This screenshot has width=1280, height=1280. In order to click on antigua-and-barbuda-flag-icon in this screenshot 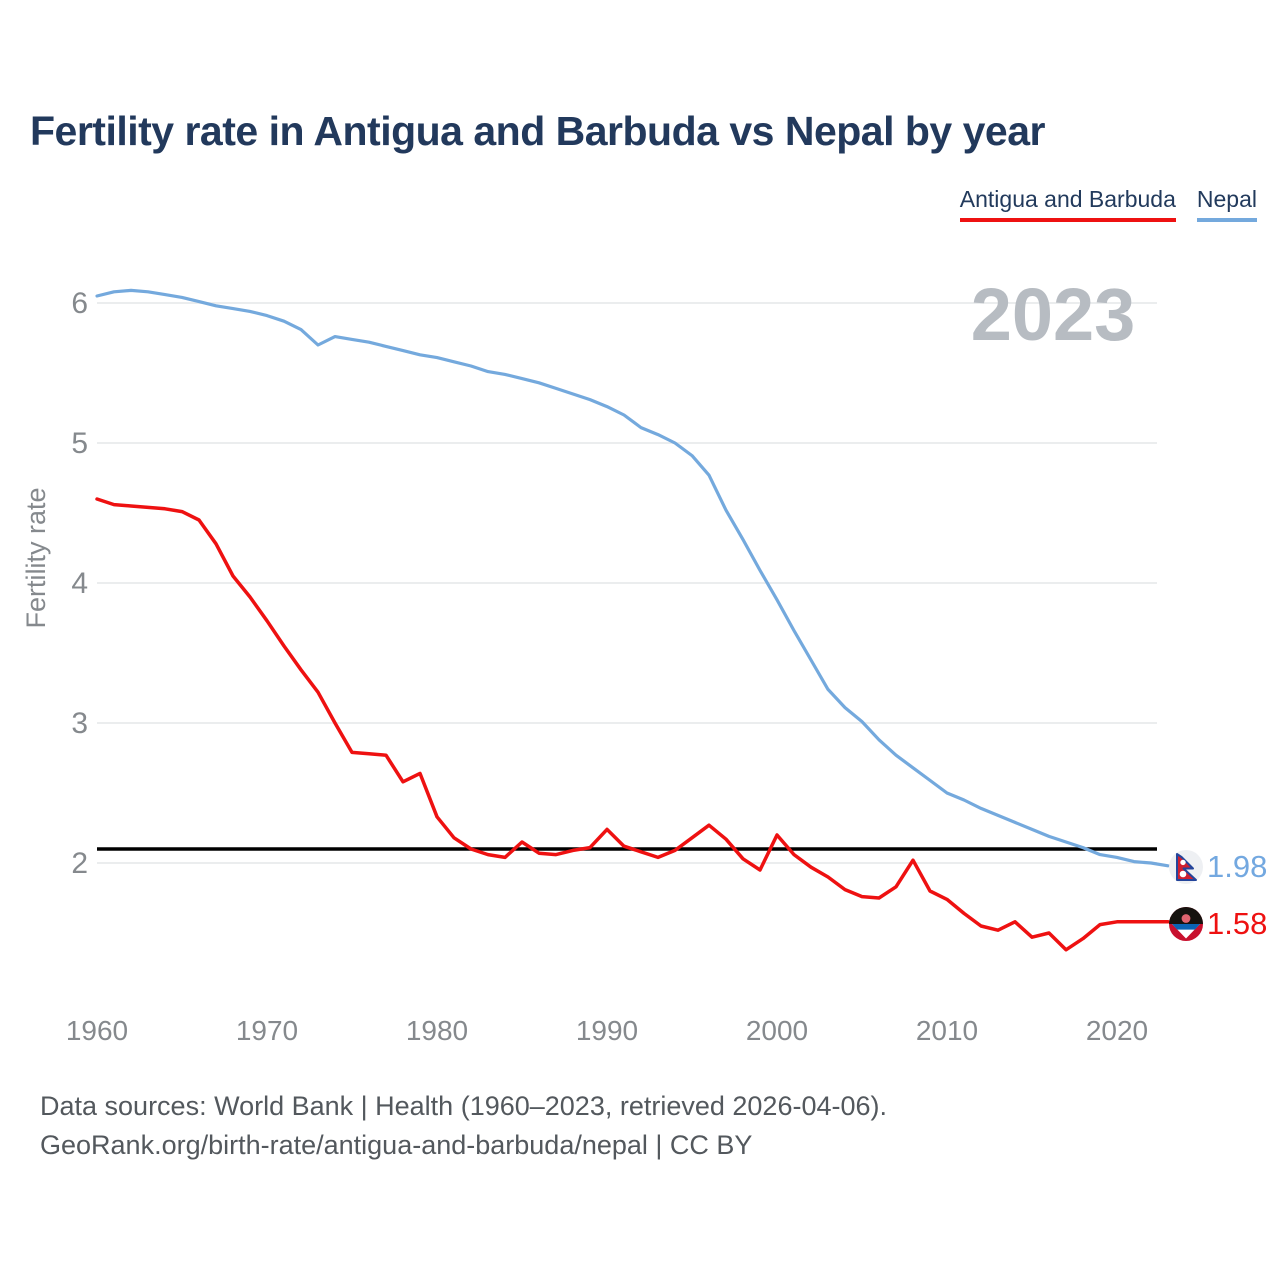, I will do `click(1186, 924)`.